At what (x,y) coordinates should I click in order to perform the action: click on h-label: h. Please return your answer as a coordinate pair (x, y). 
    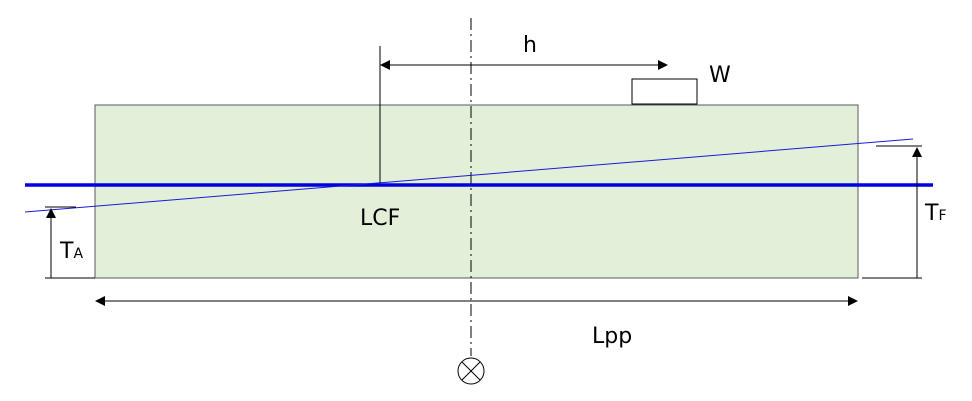
    Looking at the image, I should click on (530, 45).